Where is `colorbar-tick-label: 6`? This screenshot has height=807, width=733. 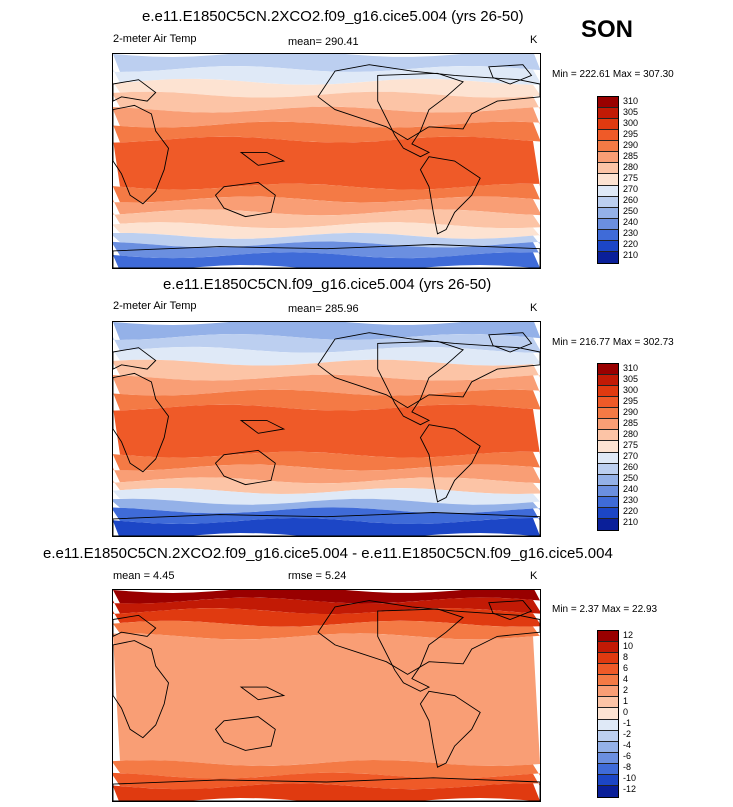
colorbar-tick-label: 6 is located at coordinates (626, 667).